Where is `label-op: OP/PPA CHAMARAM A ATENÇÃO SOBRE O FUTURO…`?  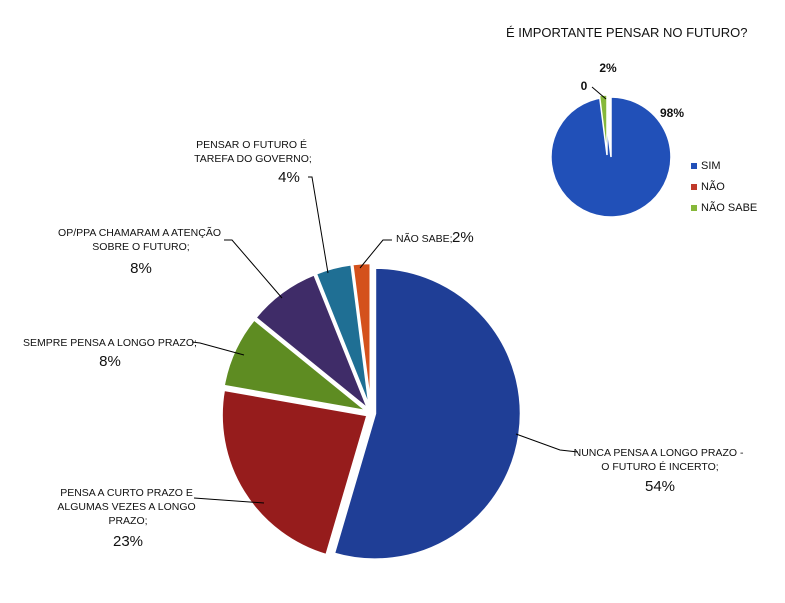 label-op: OP/PPA CHAMARAM A ATENÇÃO SOBRE O FUTURO… is located at coordinates (141, 239).